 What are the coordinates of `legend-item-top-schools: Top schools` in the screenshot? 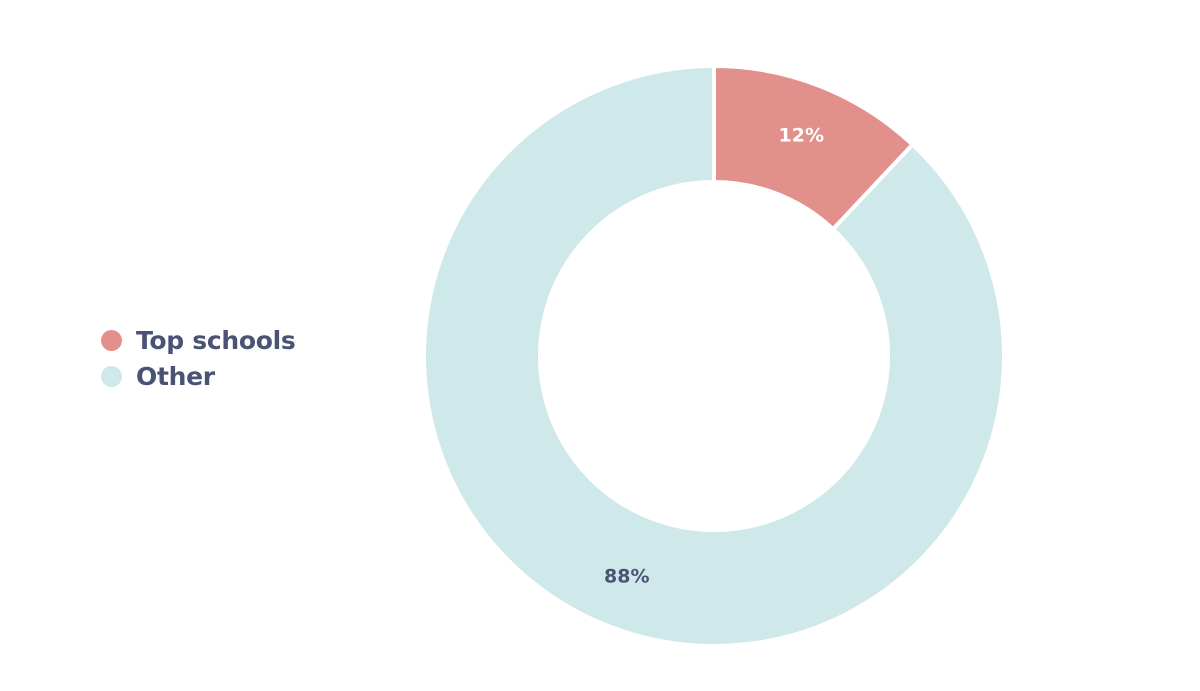 It's located at (198, 340).